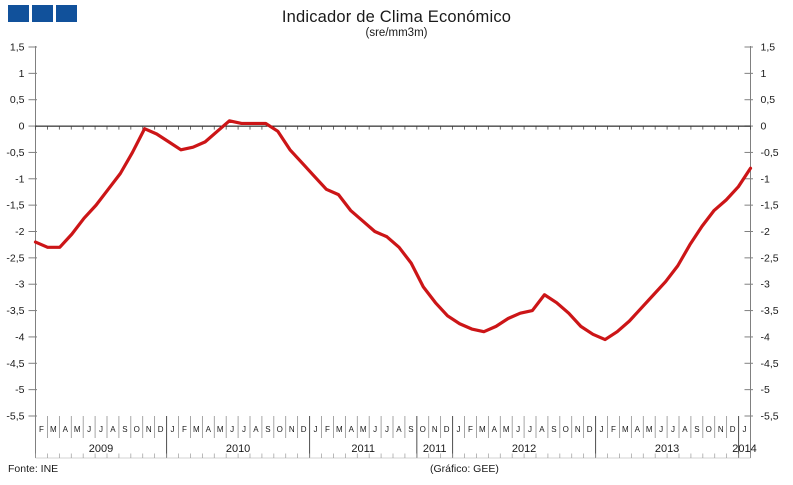 The height and width of the screenshot is (485, 793). I want to click on x-axis-year-labels: 2009 2010 2011 2011 2012 2013 2014, so click(423, 449).